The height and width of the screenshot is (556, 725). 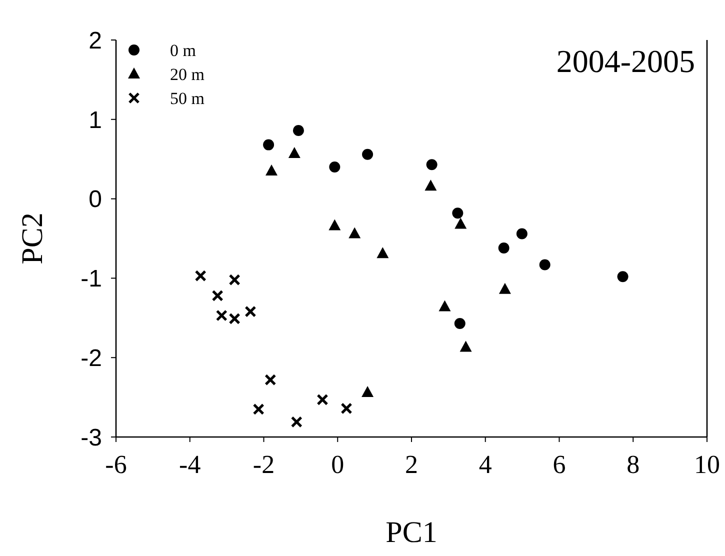 I want to click on y-tick-label: -2, so click(x=91, y=358).